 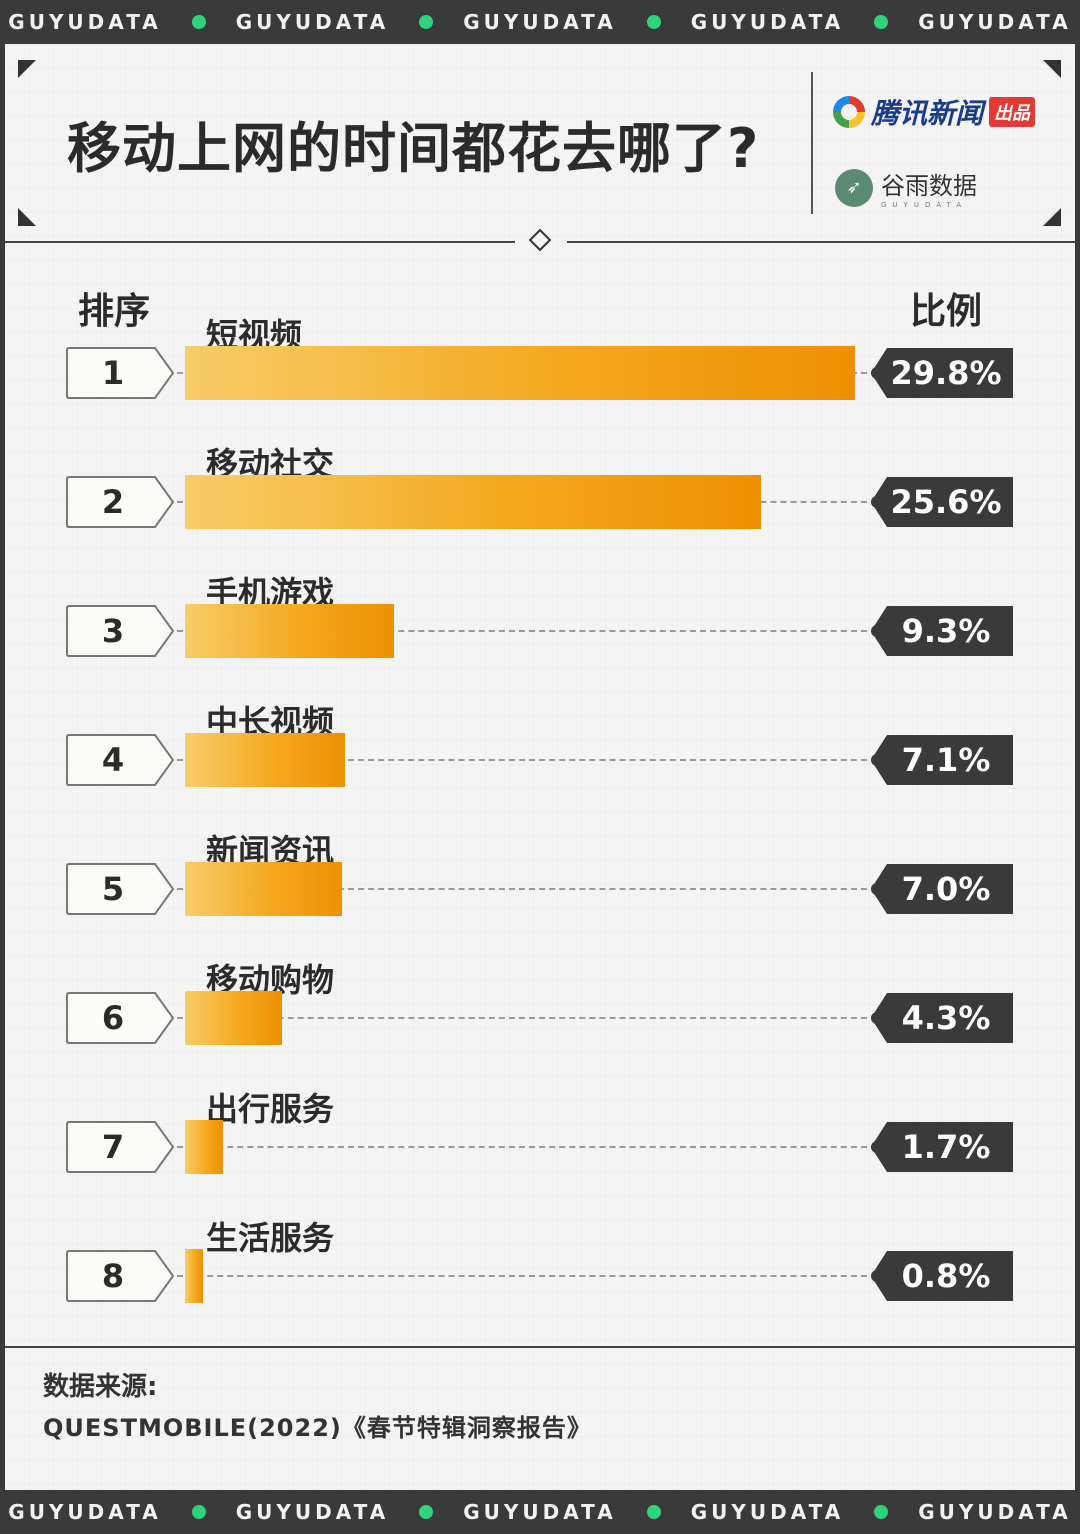 I want to click on chart-row: 移动购物 6 4.3%, so click(x=540, y=1010).